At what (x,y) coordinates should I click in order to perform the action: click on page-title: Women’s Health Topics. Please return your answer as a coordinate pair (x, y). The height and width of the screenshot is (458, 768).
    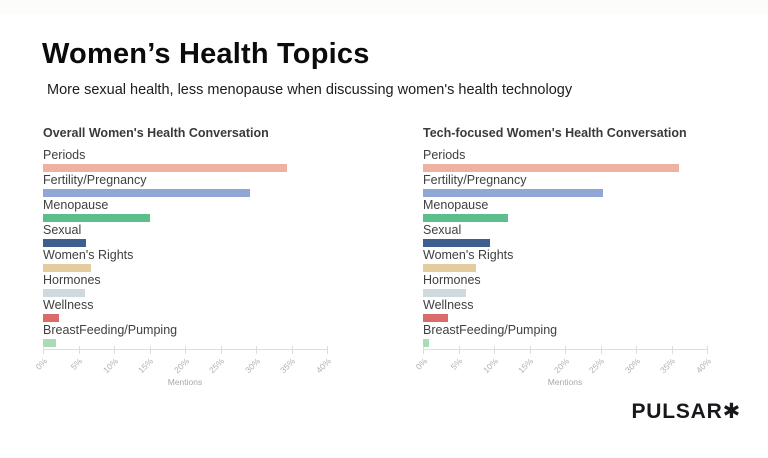
    Looking at the image, I should click on (206, 54).